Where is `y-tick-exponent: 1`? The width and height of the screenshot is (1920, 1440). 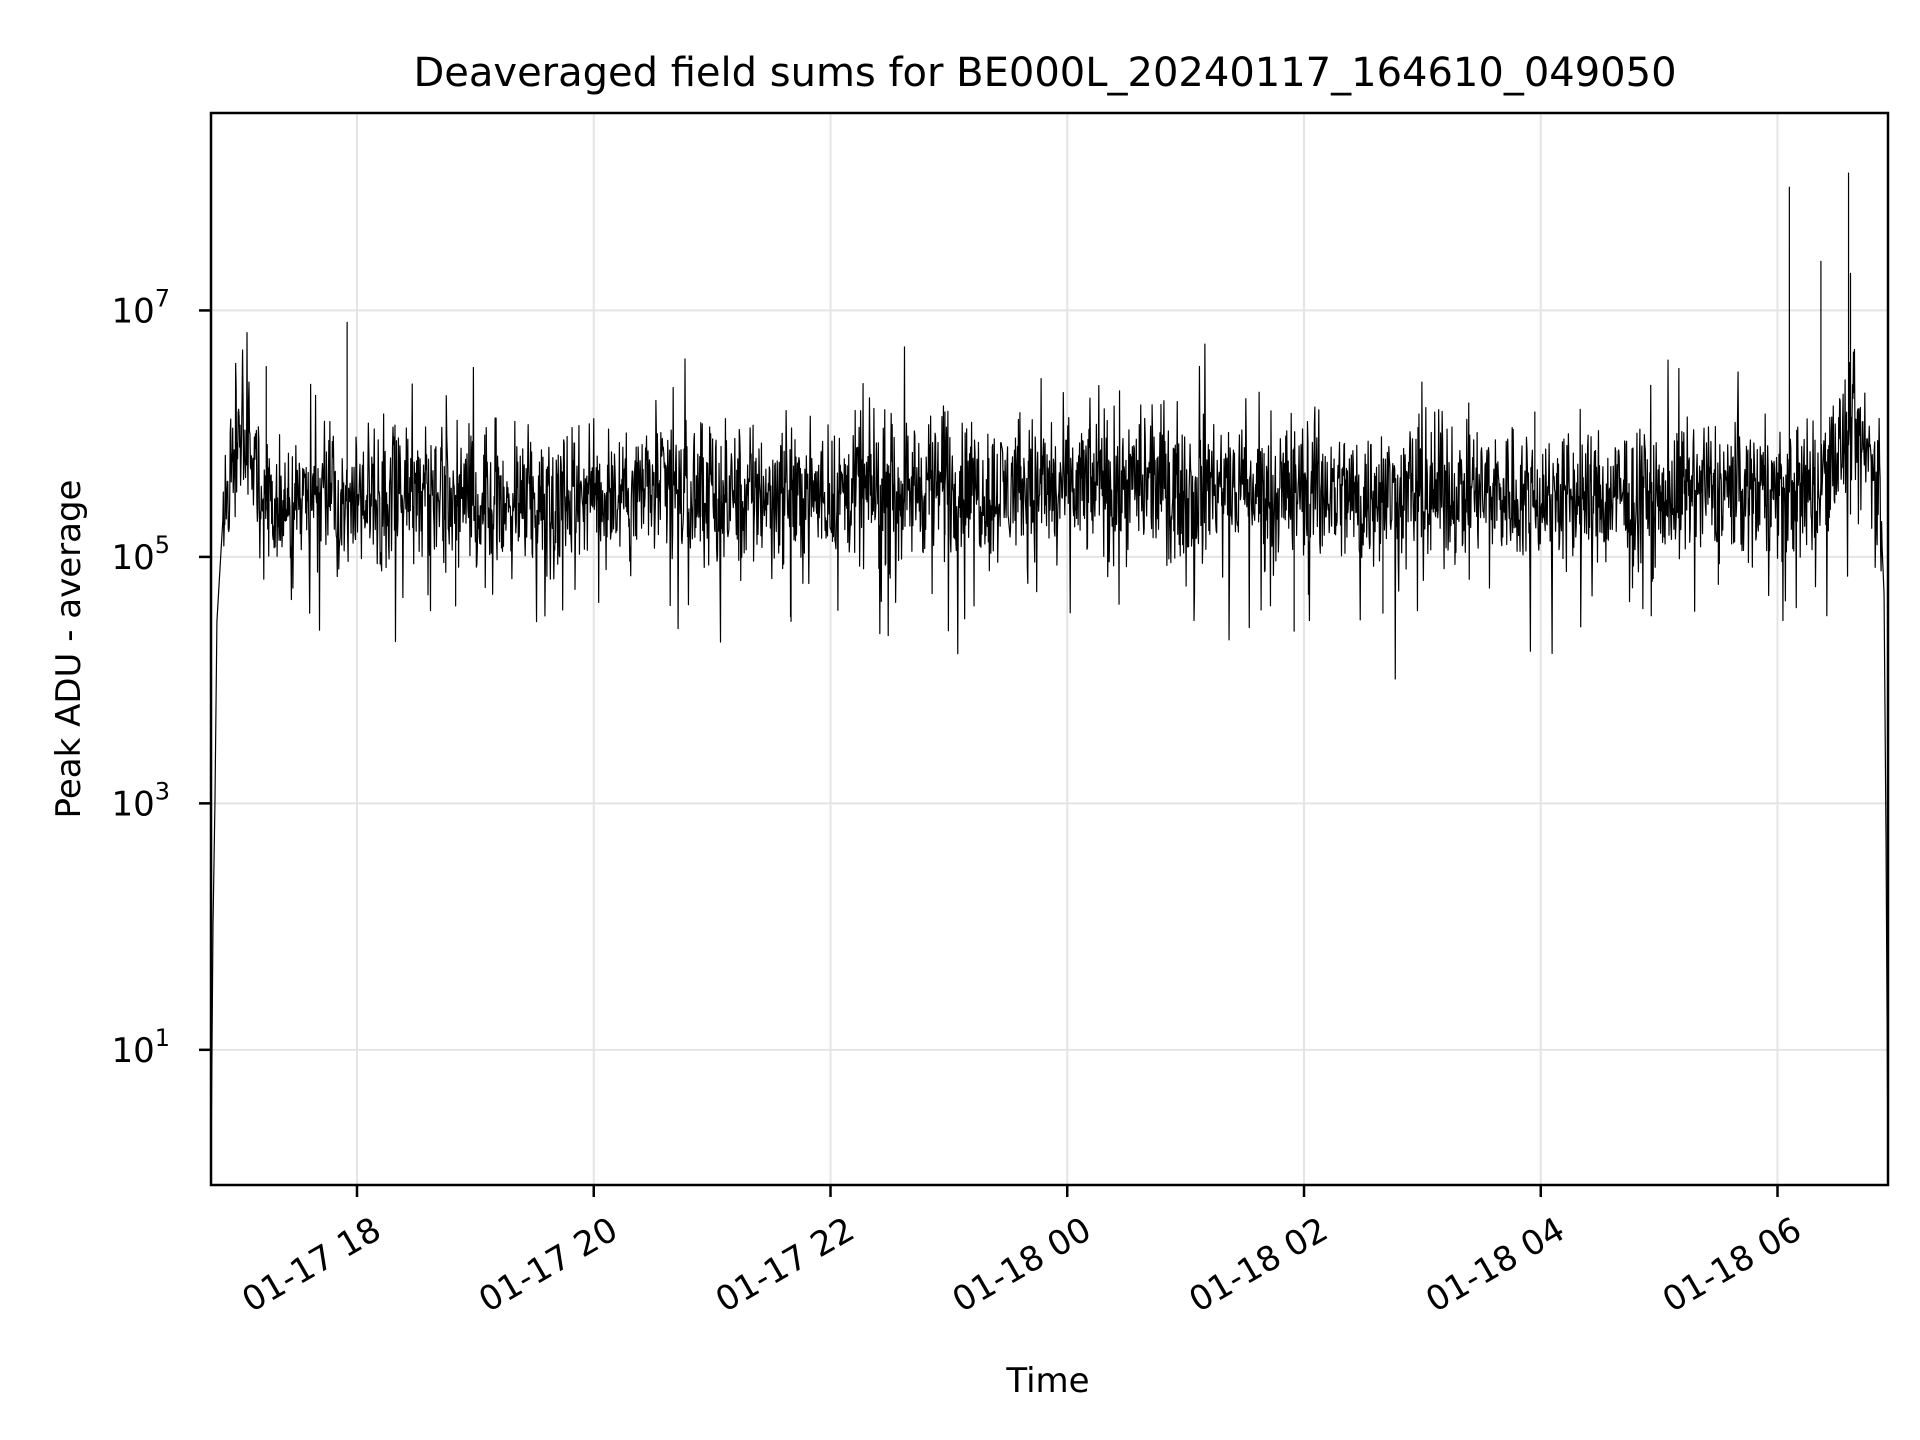 y-tick-exponent: 1 is located at coordinates (162, 1038).